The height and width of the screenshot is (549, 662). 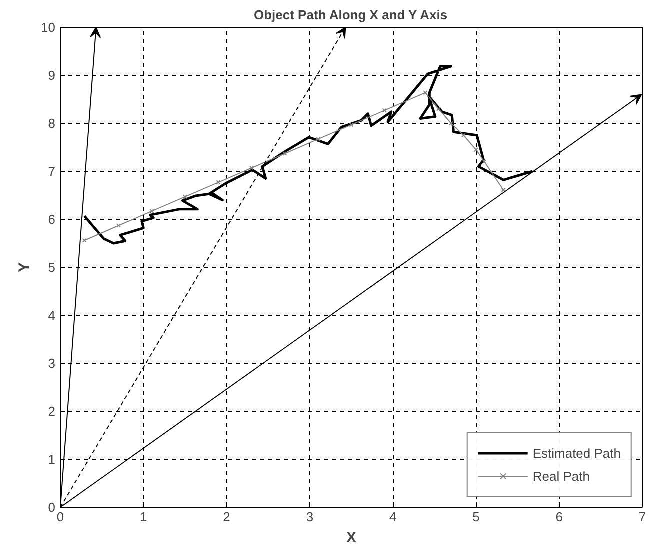 What do you see at coordinates (351, 15) in the screenshot?
I see `chart-title: Object Path Along X and Y Axis` at bounding box center [351, 15].